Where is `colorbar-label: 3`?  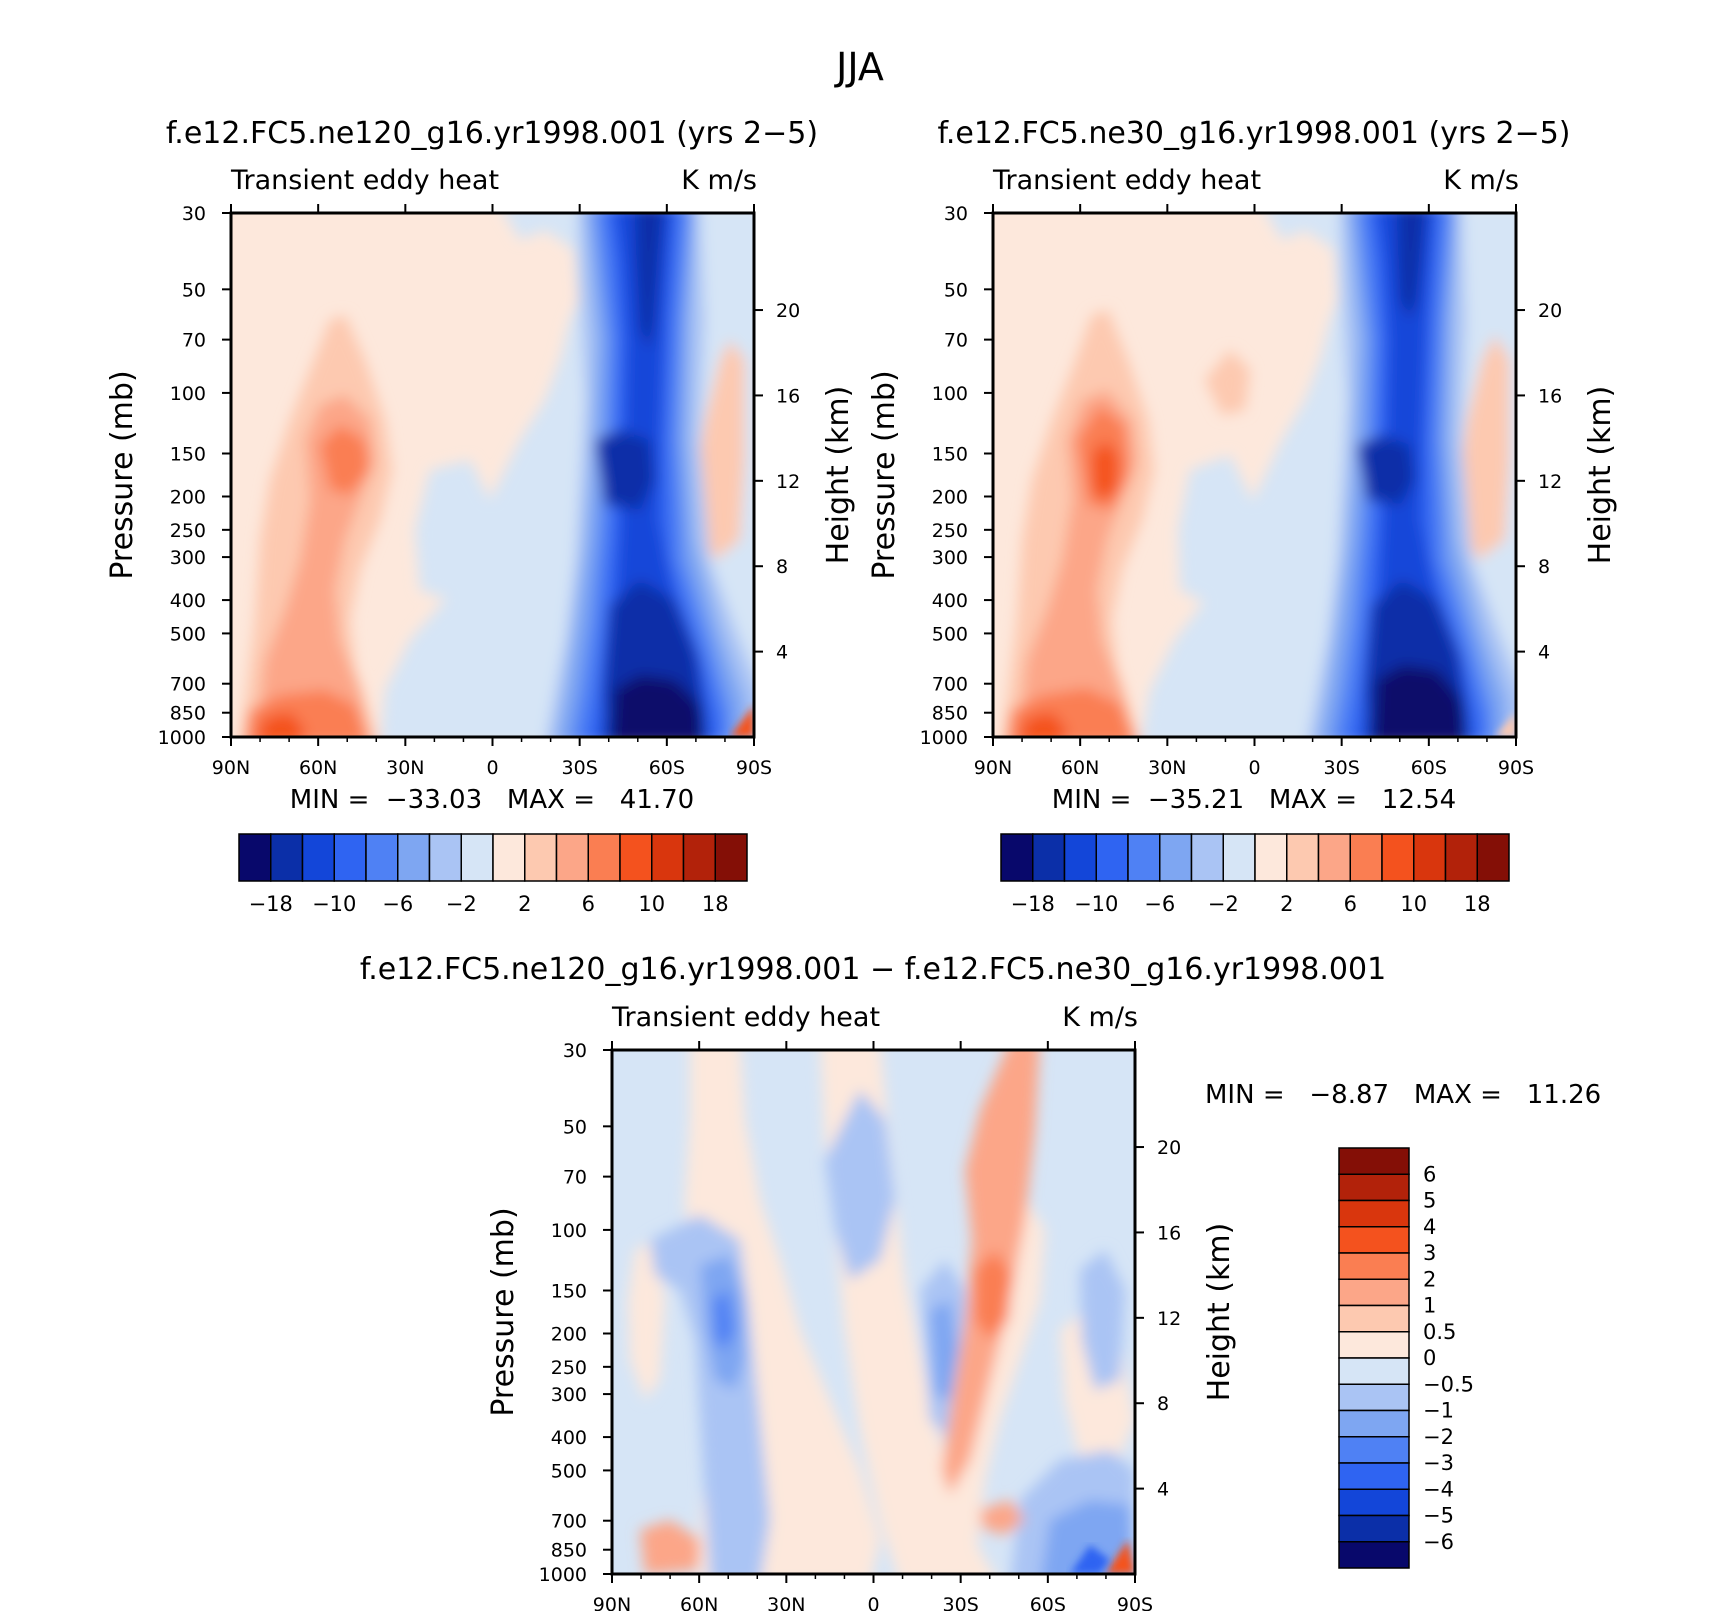
colorbar-label: 3 is located at coordinates (1429, 1253).